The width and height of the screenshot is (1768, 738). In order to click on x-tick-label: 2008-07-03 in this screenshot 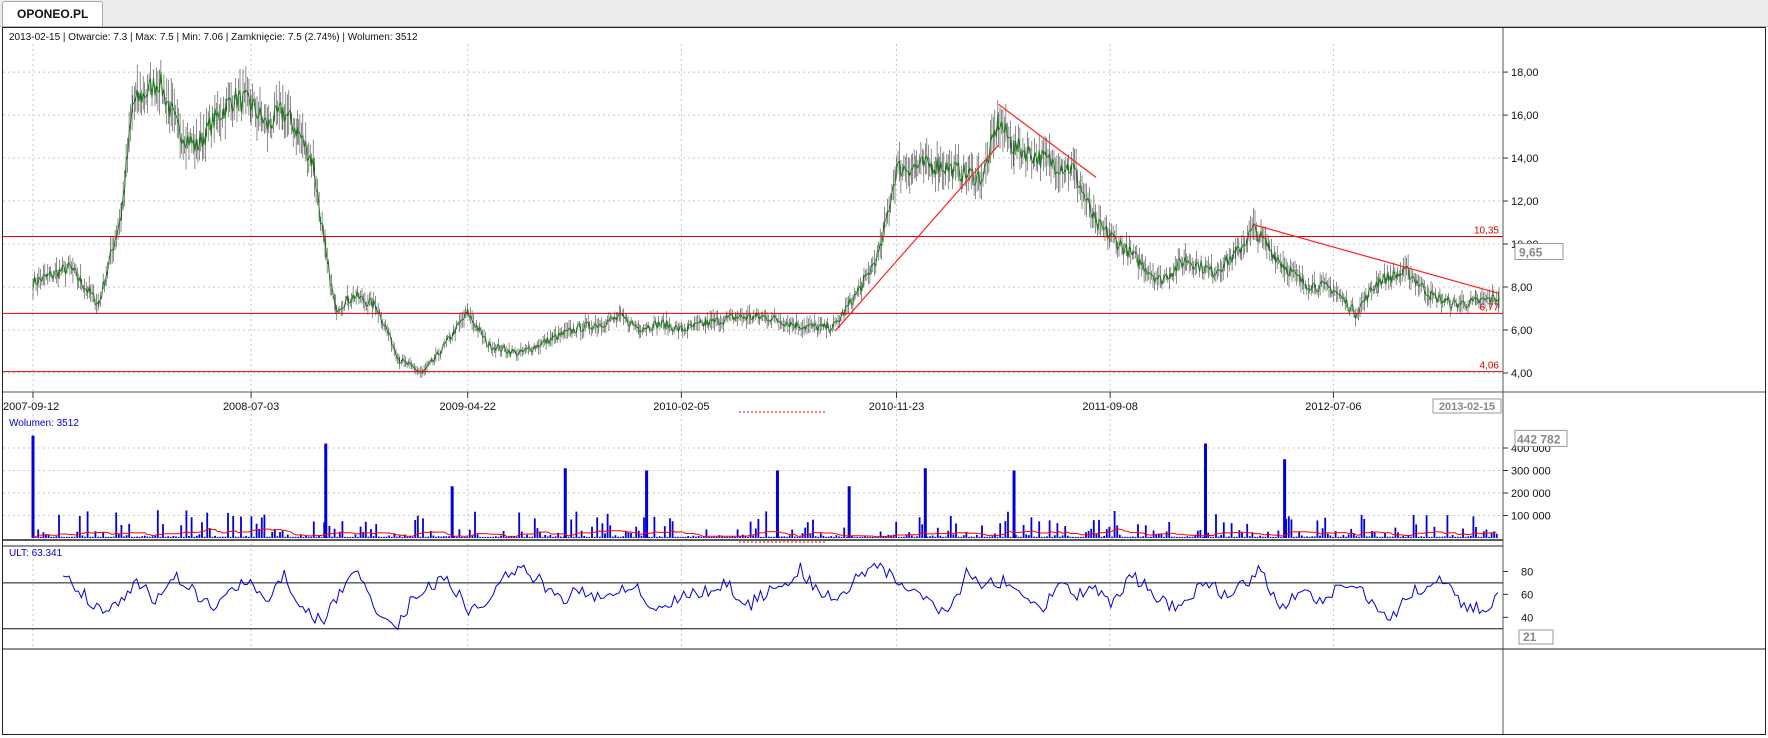, I will do `click(251, 407)`.